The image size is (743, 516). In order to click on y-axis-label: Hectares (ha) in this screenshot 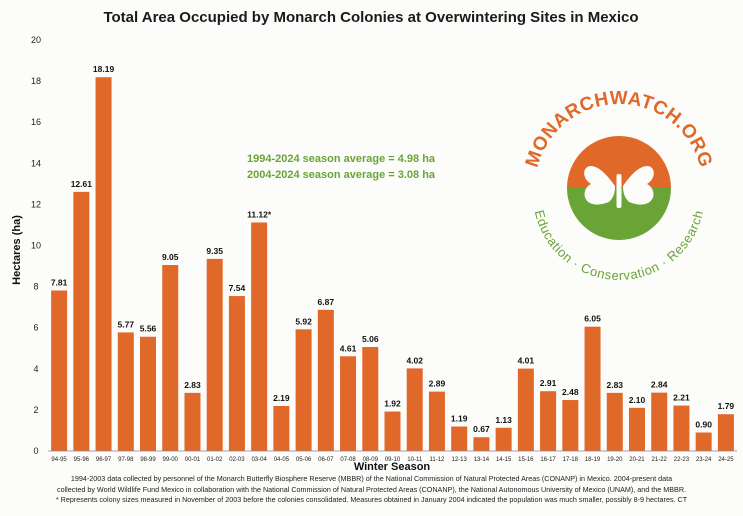, I will do `click(17, 250)`.